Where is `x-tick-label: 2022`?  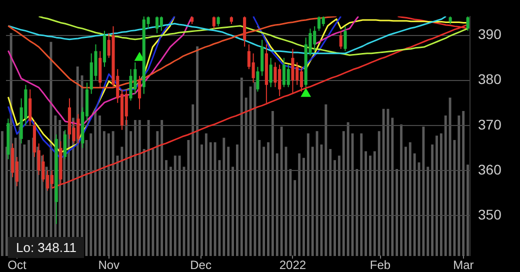
x-tick-label: 2022 is located at coordinates (292, 265).